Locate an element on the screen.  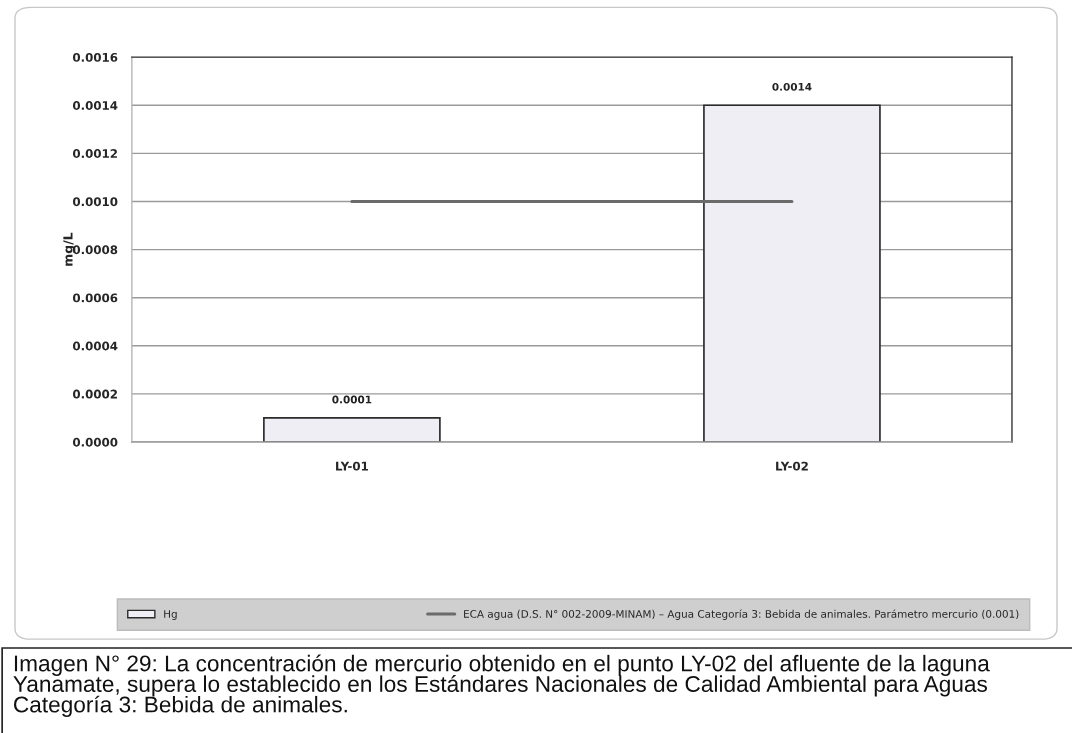
y-tick-label: 0.0016 is located at coordinates (95, 57).